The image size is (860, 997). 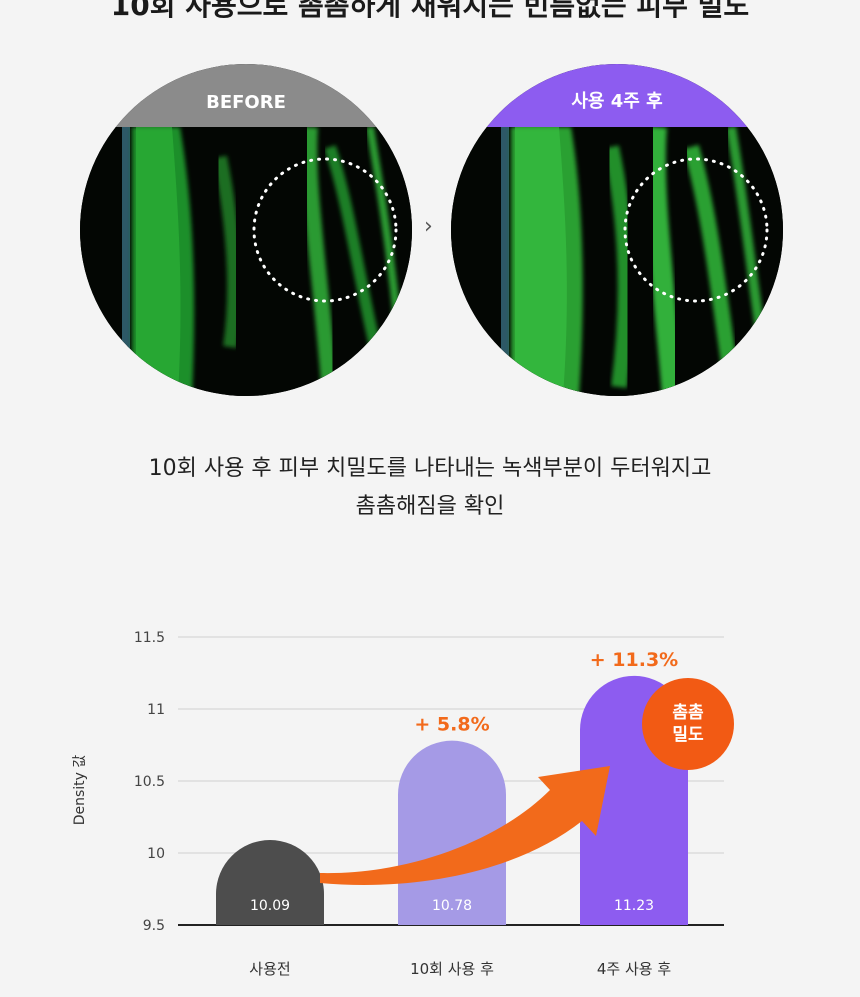 I want to click on badge-text: 촘촘, so click(x=688, y=713).